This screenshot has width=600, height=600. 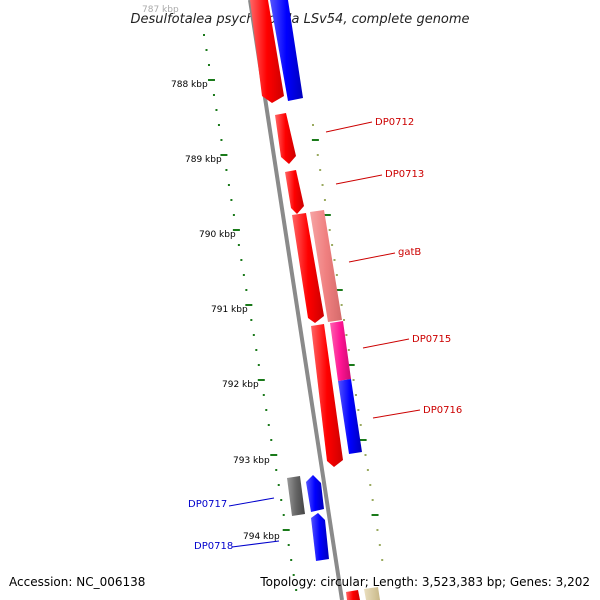 What do you see at coordinates (250, 312) in the screenshot?
I see `tick-ruler` at bounding box center [250, 312].